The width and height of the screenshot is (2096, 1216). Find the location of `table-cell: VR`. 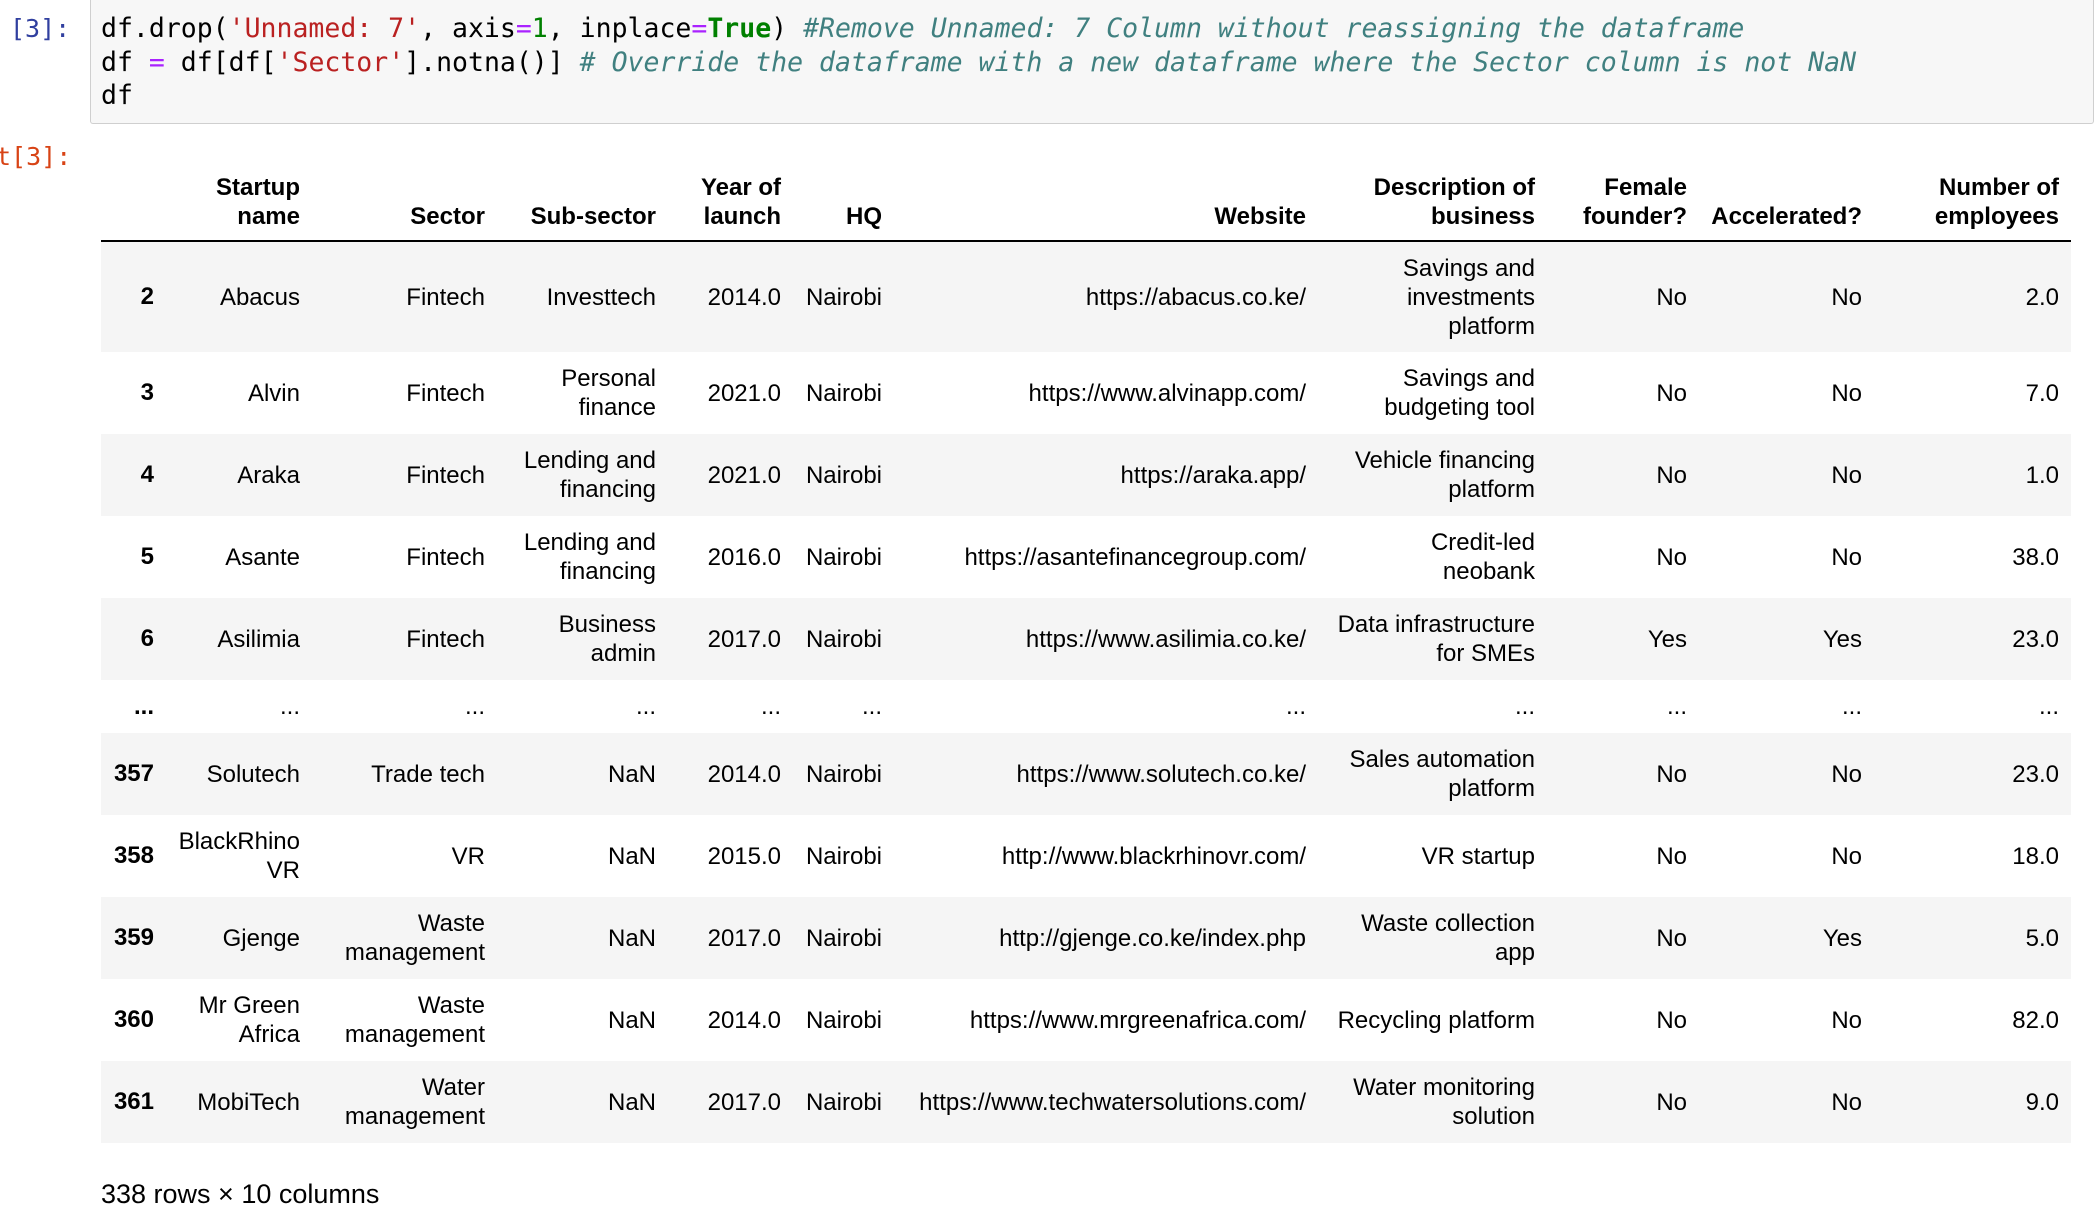

table-cell: VR is located at coordinates (468, 856).